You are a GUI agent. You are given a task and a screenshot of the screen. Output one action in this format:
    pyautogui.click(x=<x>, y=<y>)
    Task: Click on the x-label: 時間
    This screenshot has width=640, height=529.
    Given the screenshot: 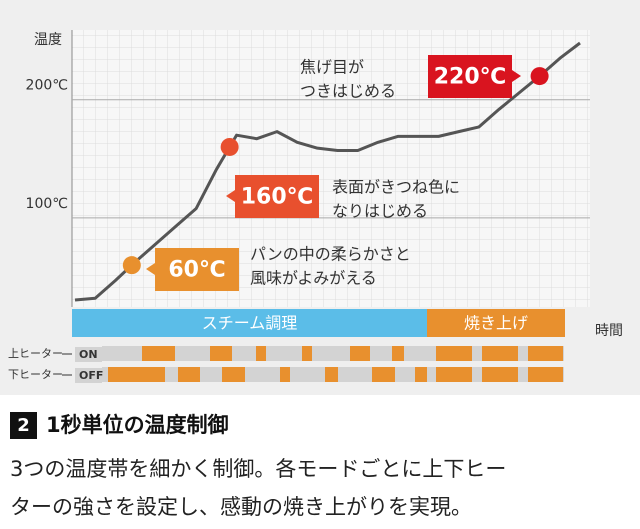 What is the action you would take?
    pyautogui.click(x=609, y=331)
    